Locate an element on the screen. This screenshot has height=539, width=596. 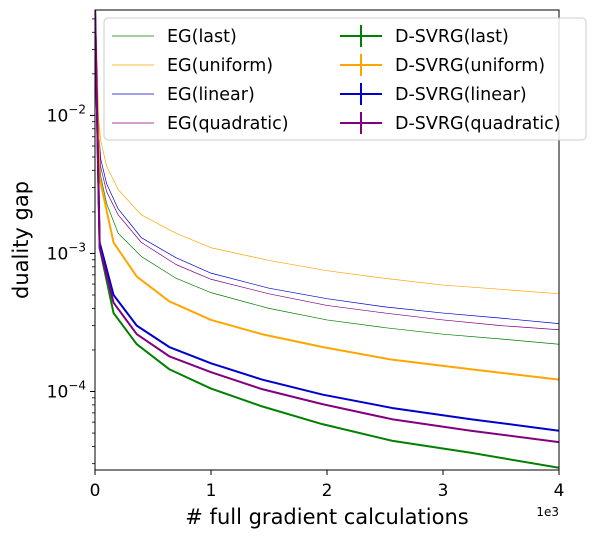
legend-label-eg-linear: EG(linear) is located at coordinates (211, 95).